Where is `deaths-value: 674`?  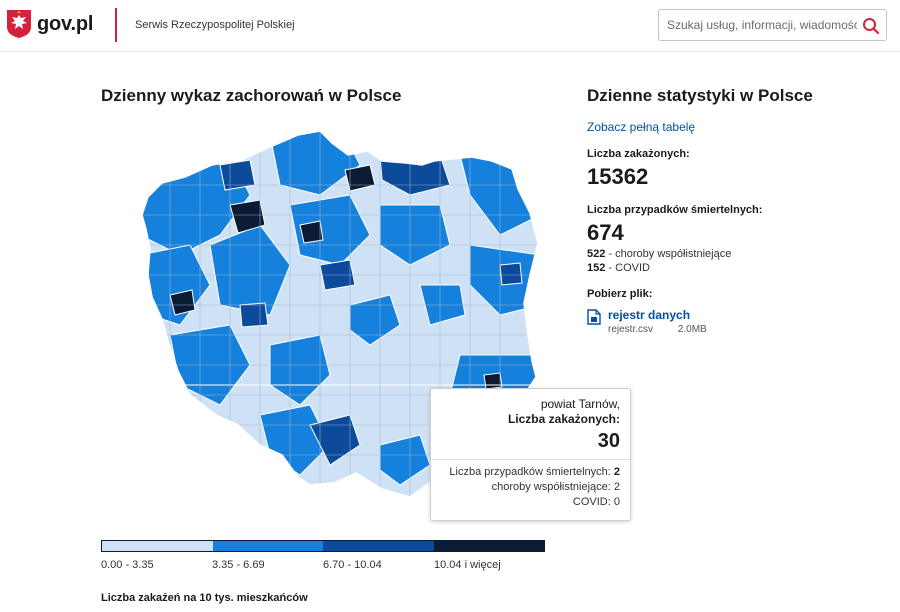 deaths-value: 674 is located at coordinates (605, 232).